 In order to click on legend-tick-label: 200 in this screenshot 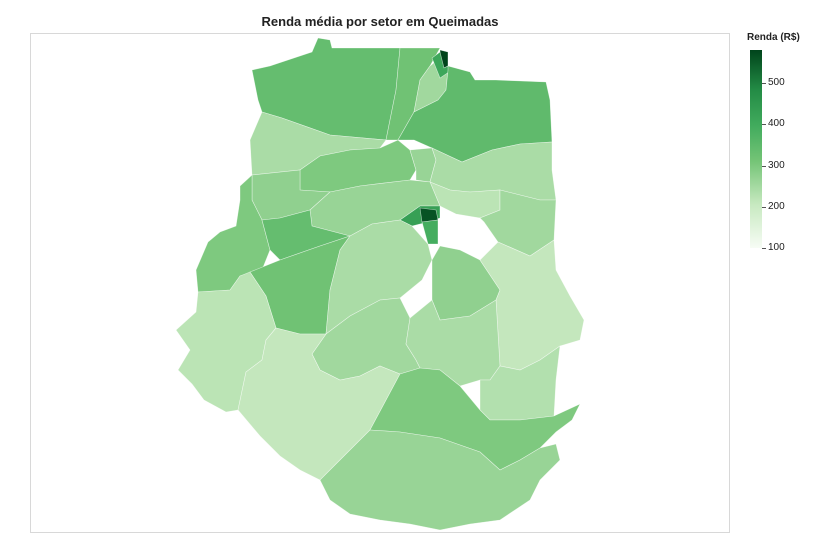, I will do `click(776, 206)`.